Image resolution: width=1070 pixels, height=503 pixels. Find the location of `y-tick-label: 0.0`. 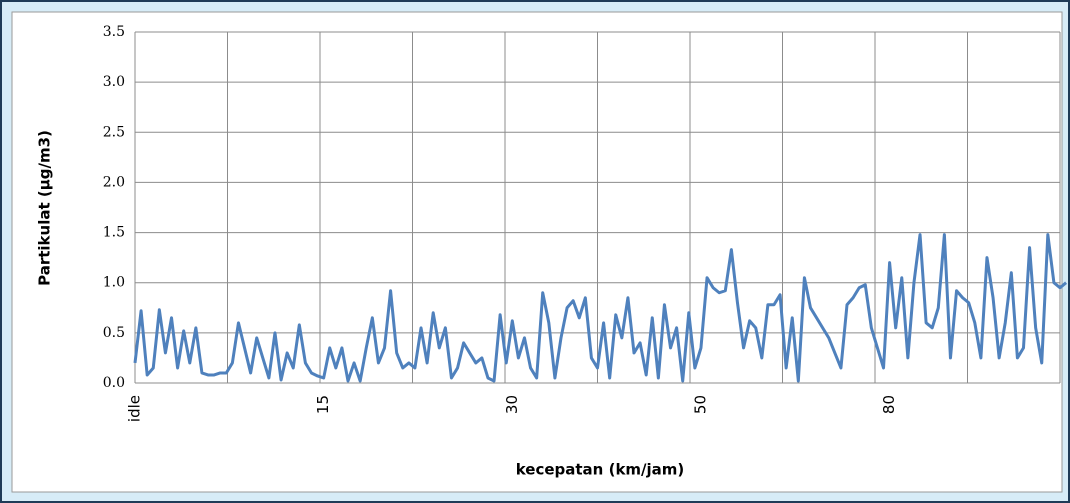

y-tick-label: 0.0 is located at coordinates (114, 383).